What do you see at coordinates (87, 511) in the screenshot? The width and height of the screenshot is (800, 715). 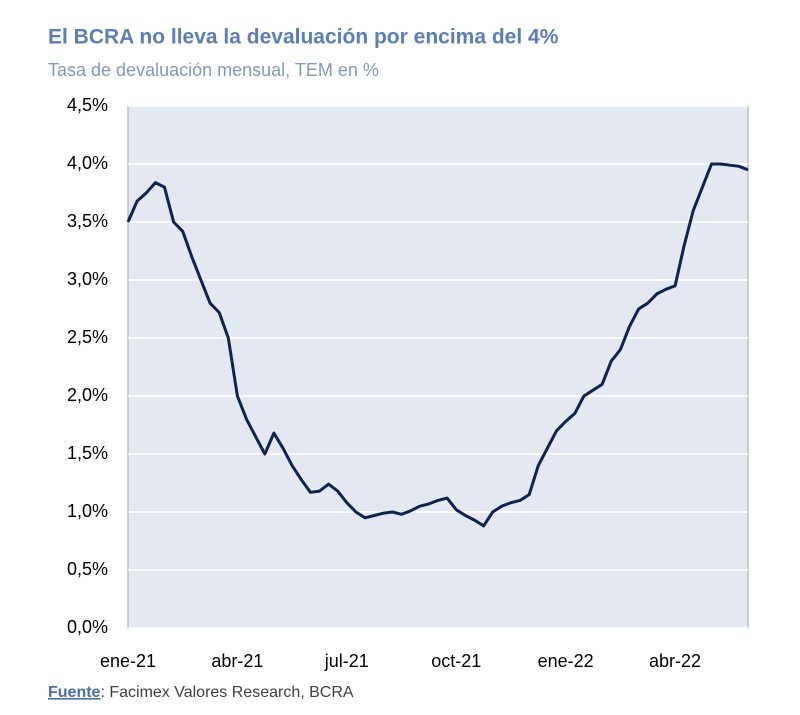 I see `y-tick-label: 1,0%` at bounding box center [87, 511].